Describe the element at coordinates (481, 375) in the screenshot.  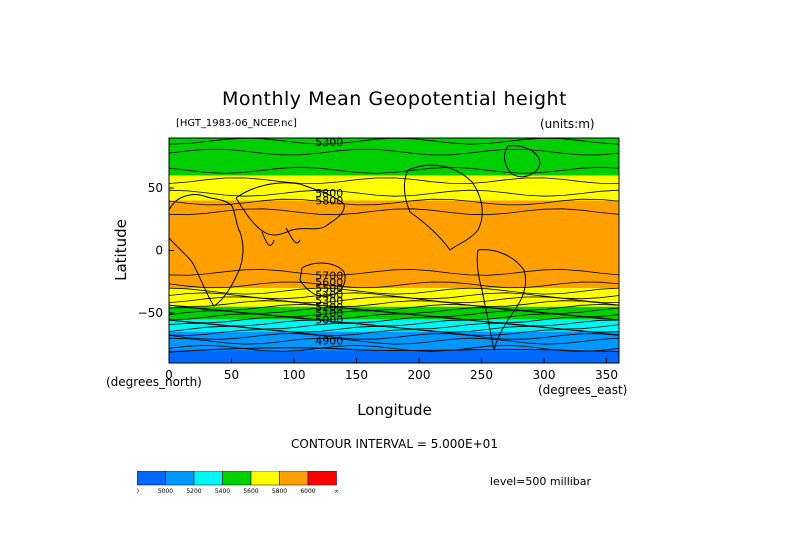
I see `x-tick-label: 250` at that location.